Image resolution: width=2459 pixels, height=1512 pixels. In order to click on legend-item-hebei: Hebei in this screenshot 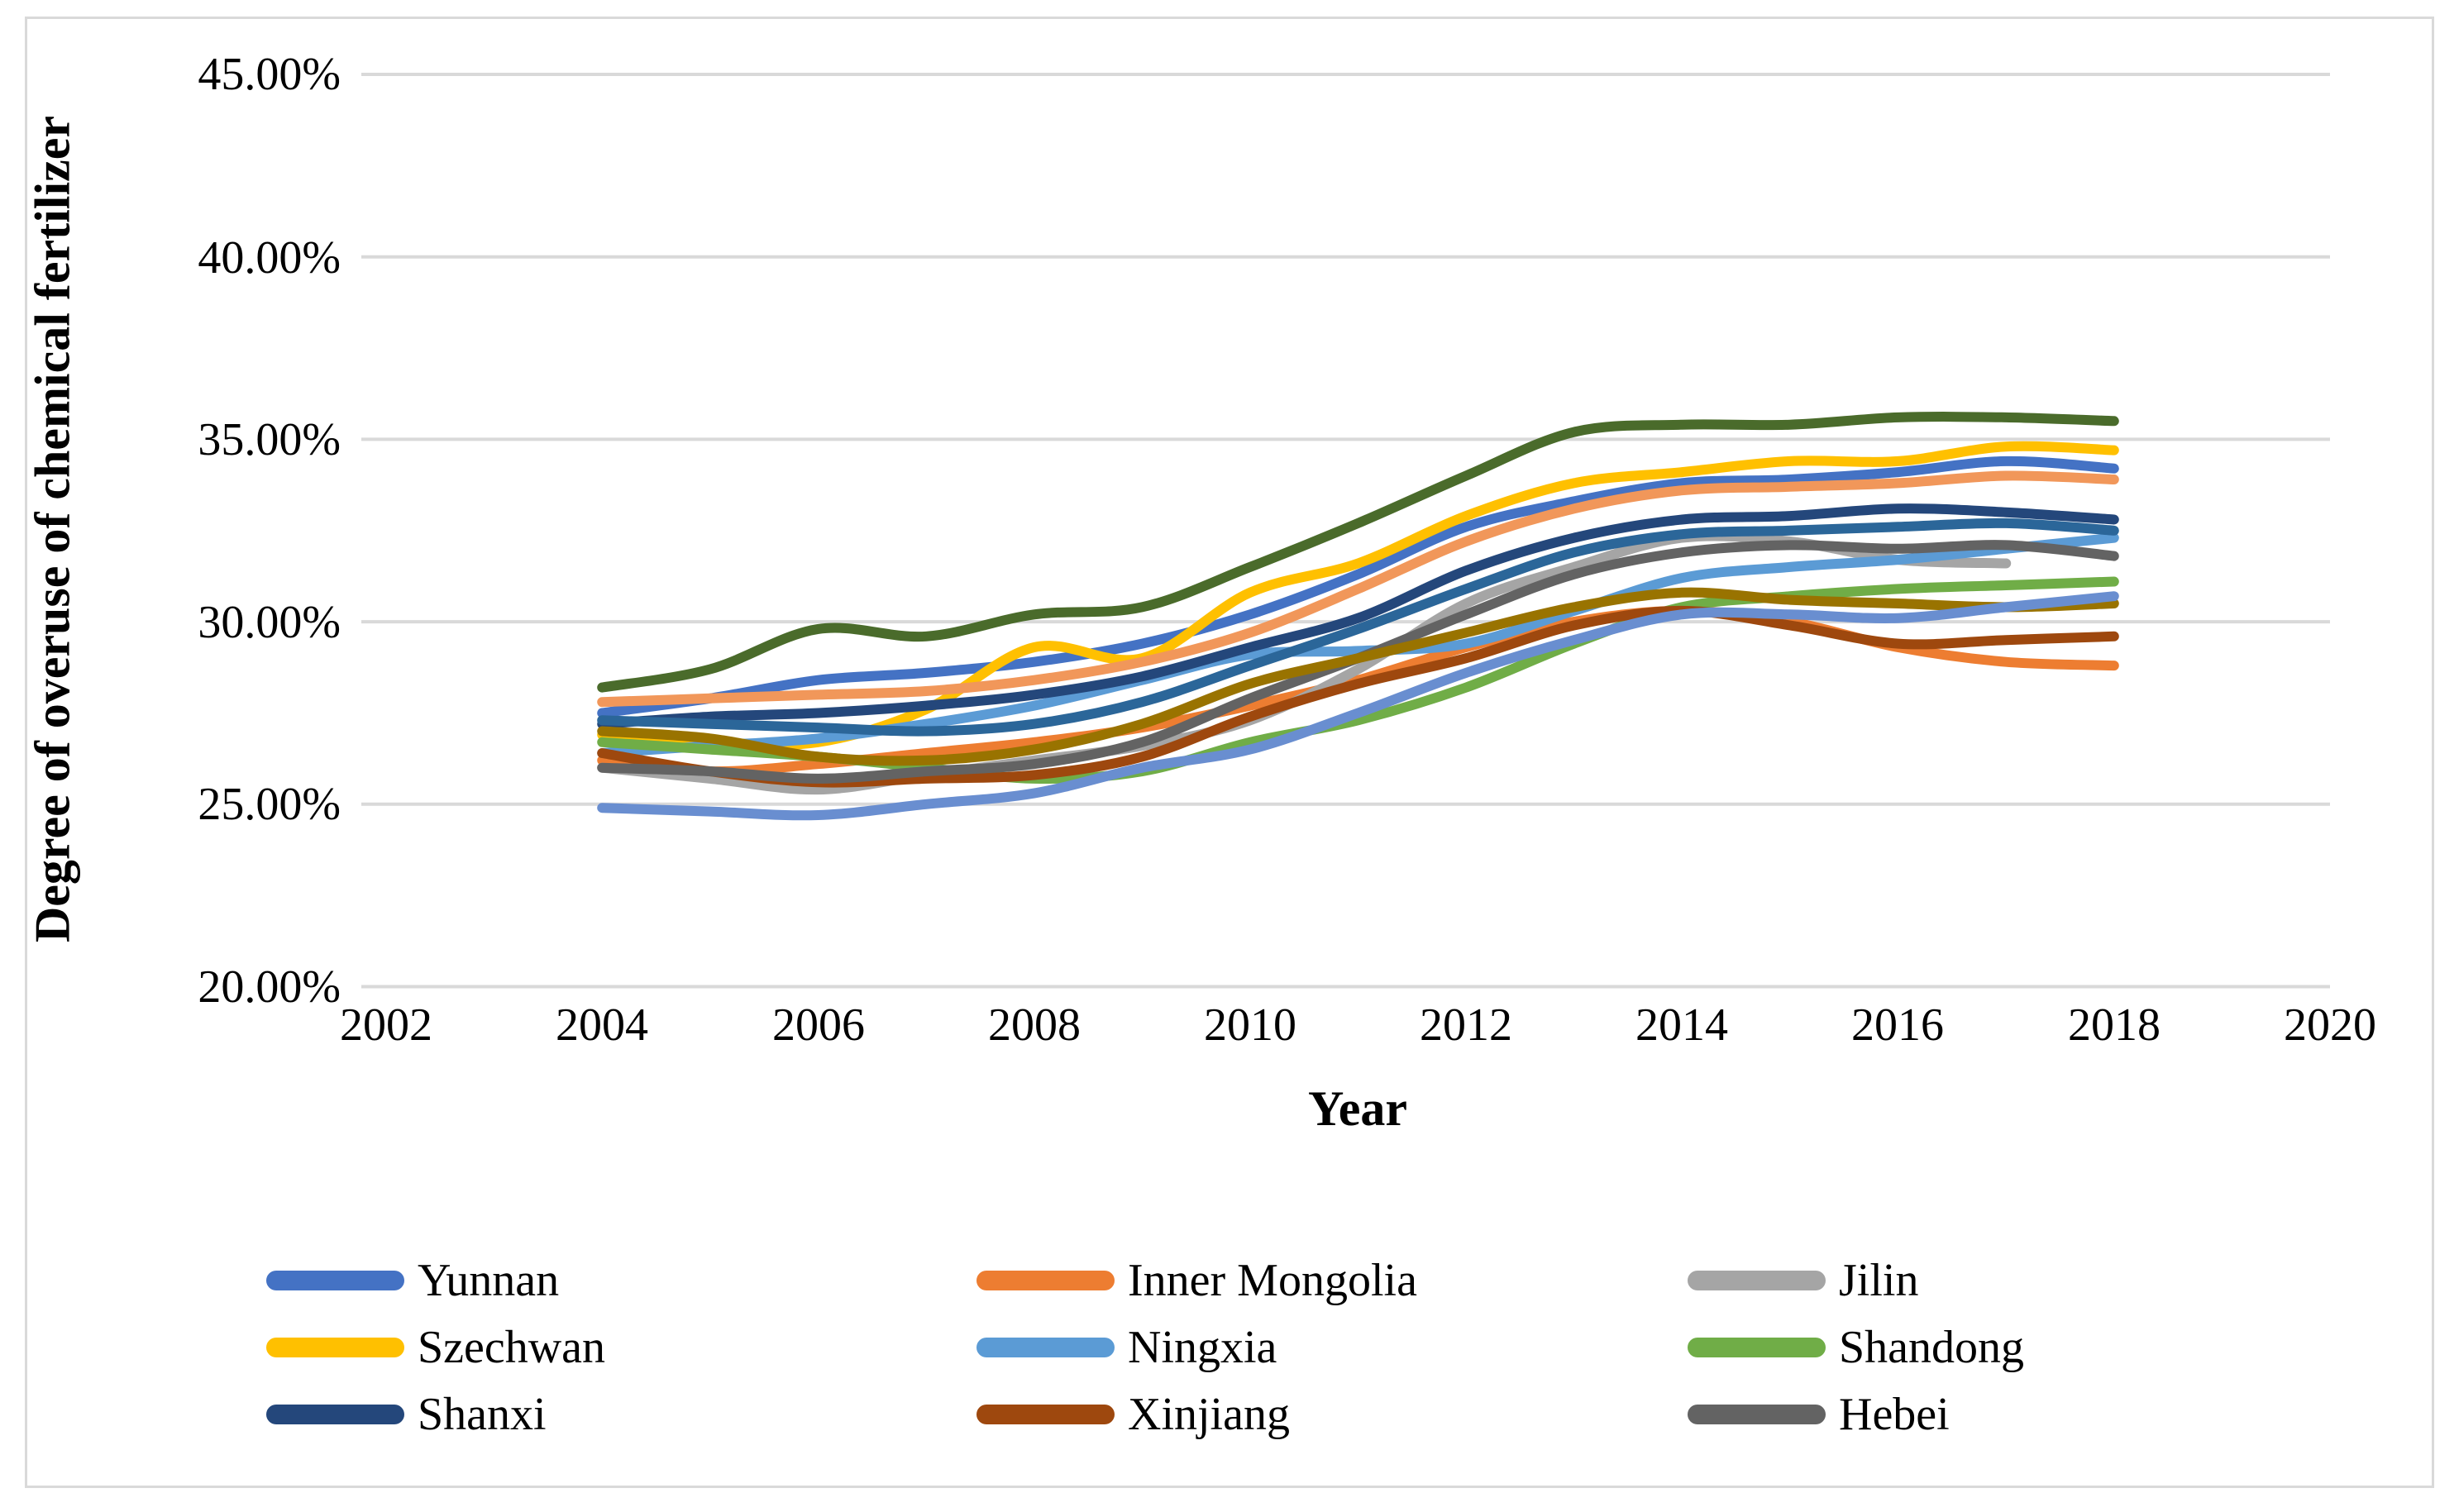, I will do `click(1819, 1414)`.